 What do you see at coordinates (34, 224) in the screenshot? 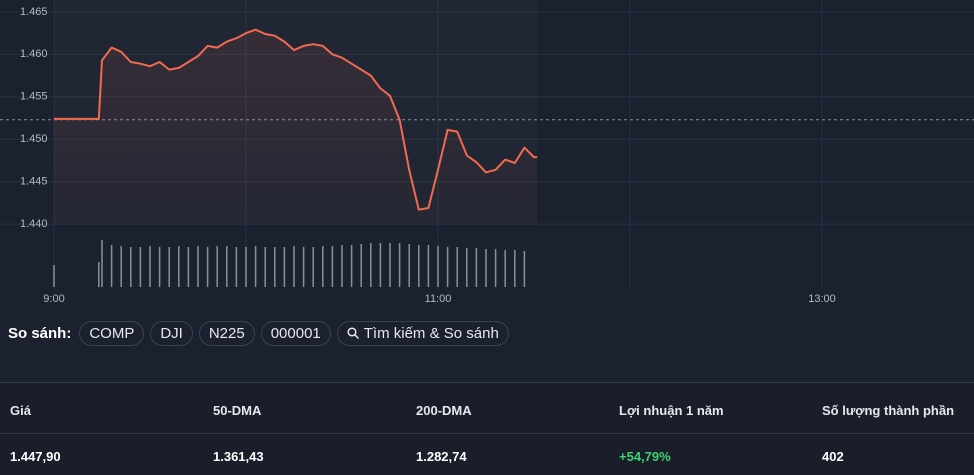
I see `y-tick-label: 1.440` at bounding box center [34, 224].